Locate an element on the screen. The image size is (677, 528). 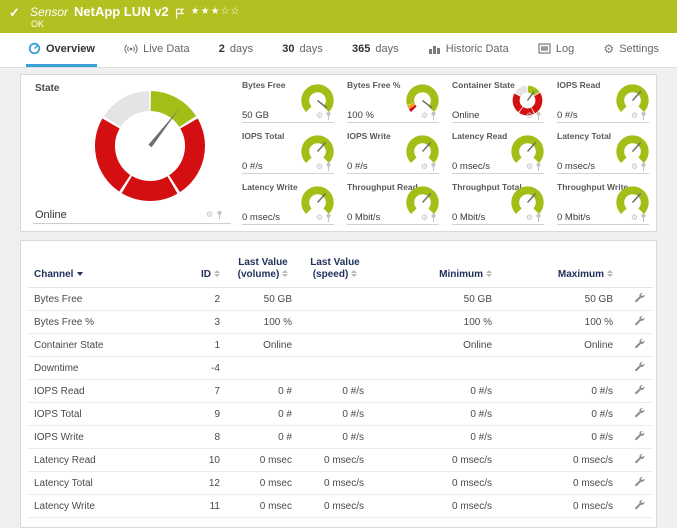
channel-value-cell: 0 msec is located at coordinates (264, 483).